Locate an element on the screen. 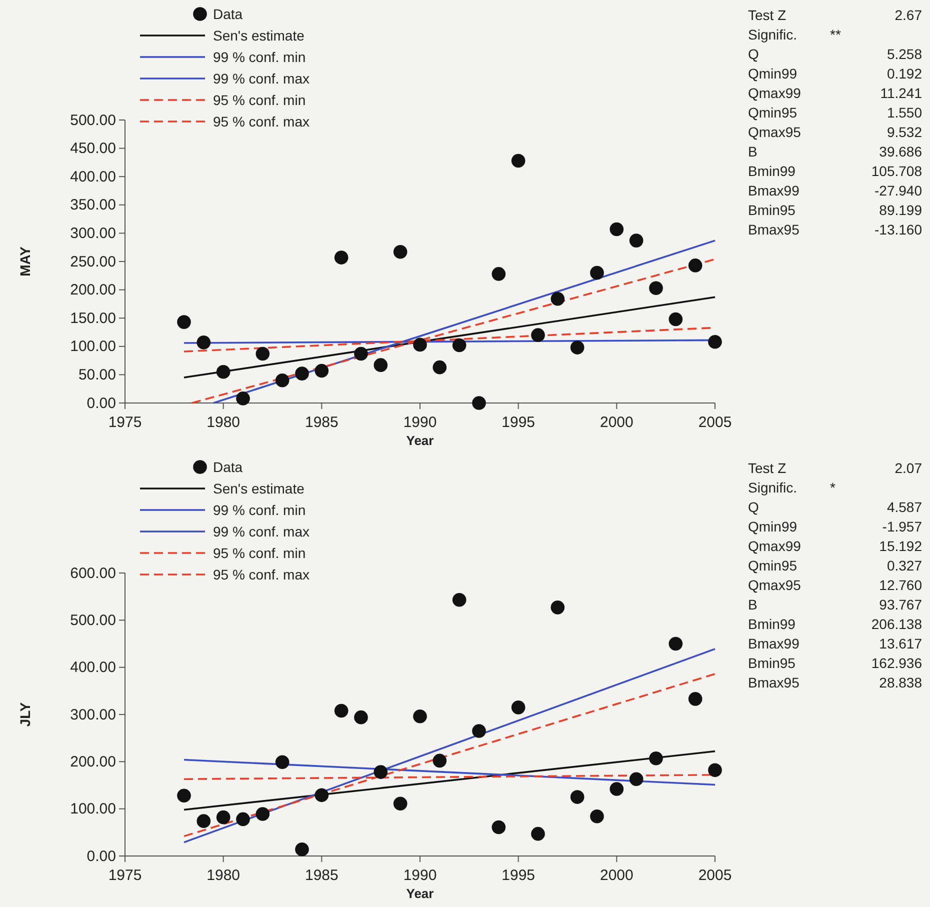 This screenshot has height=907, width=930. legend-label: Sen's estimate is located at coordinates (259, 488).